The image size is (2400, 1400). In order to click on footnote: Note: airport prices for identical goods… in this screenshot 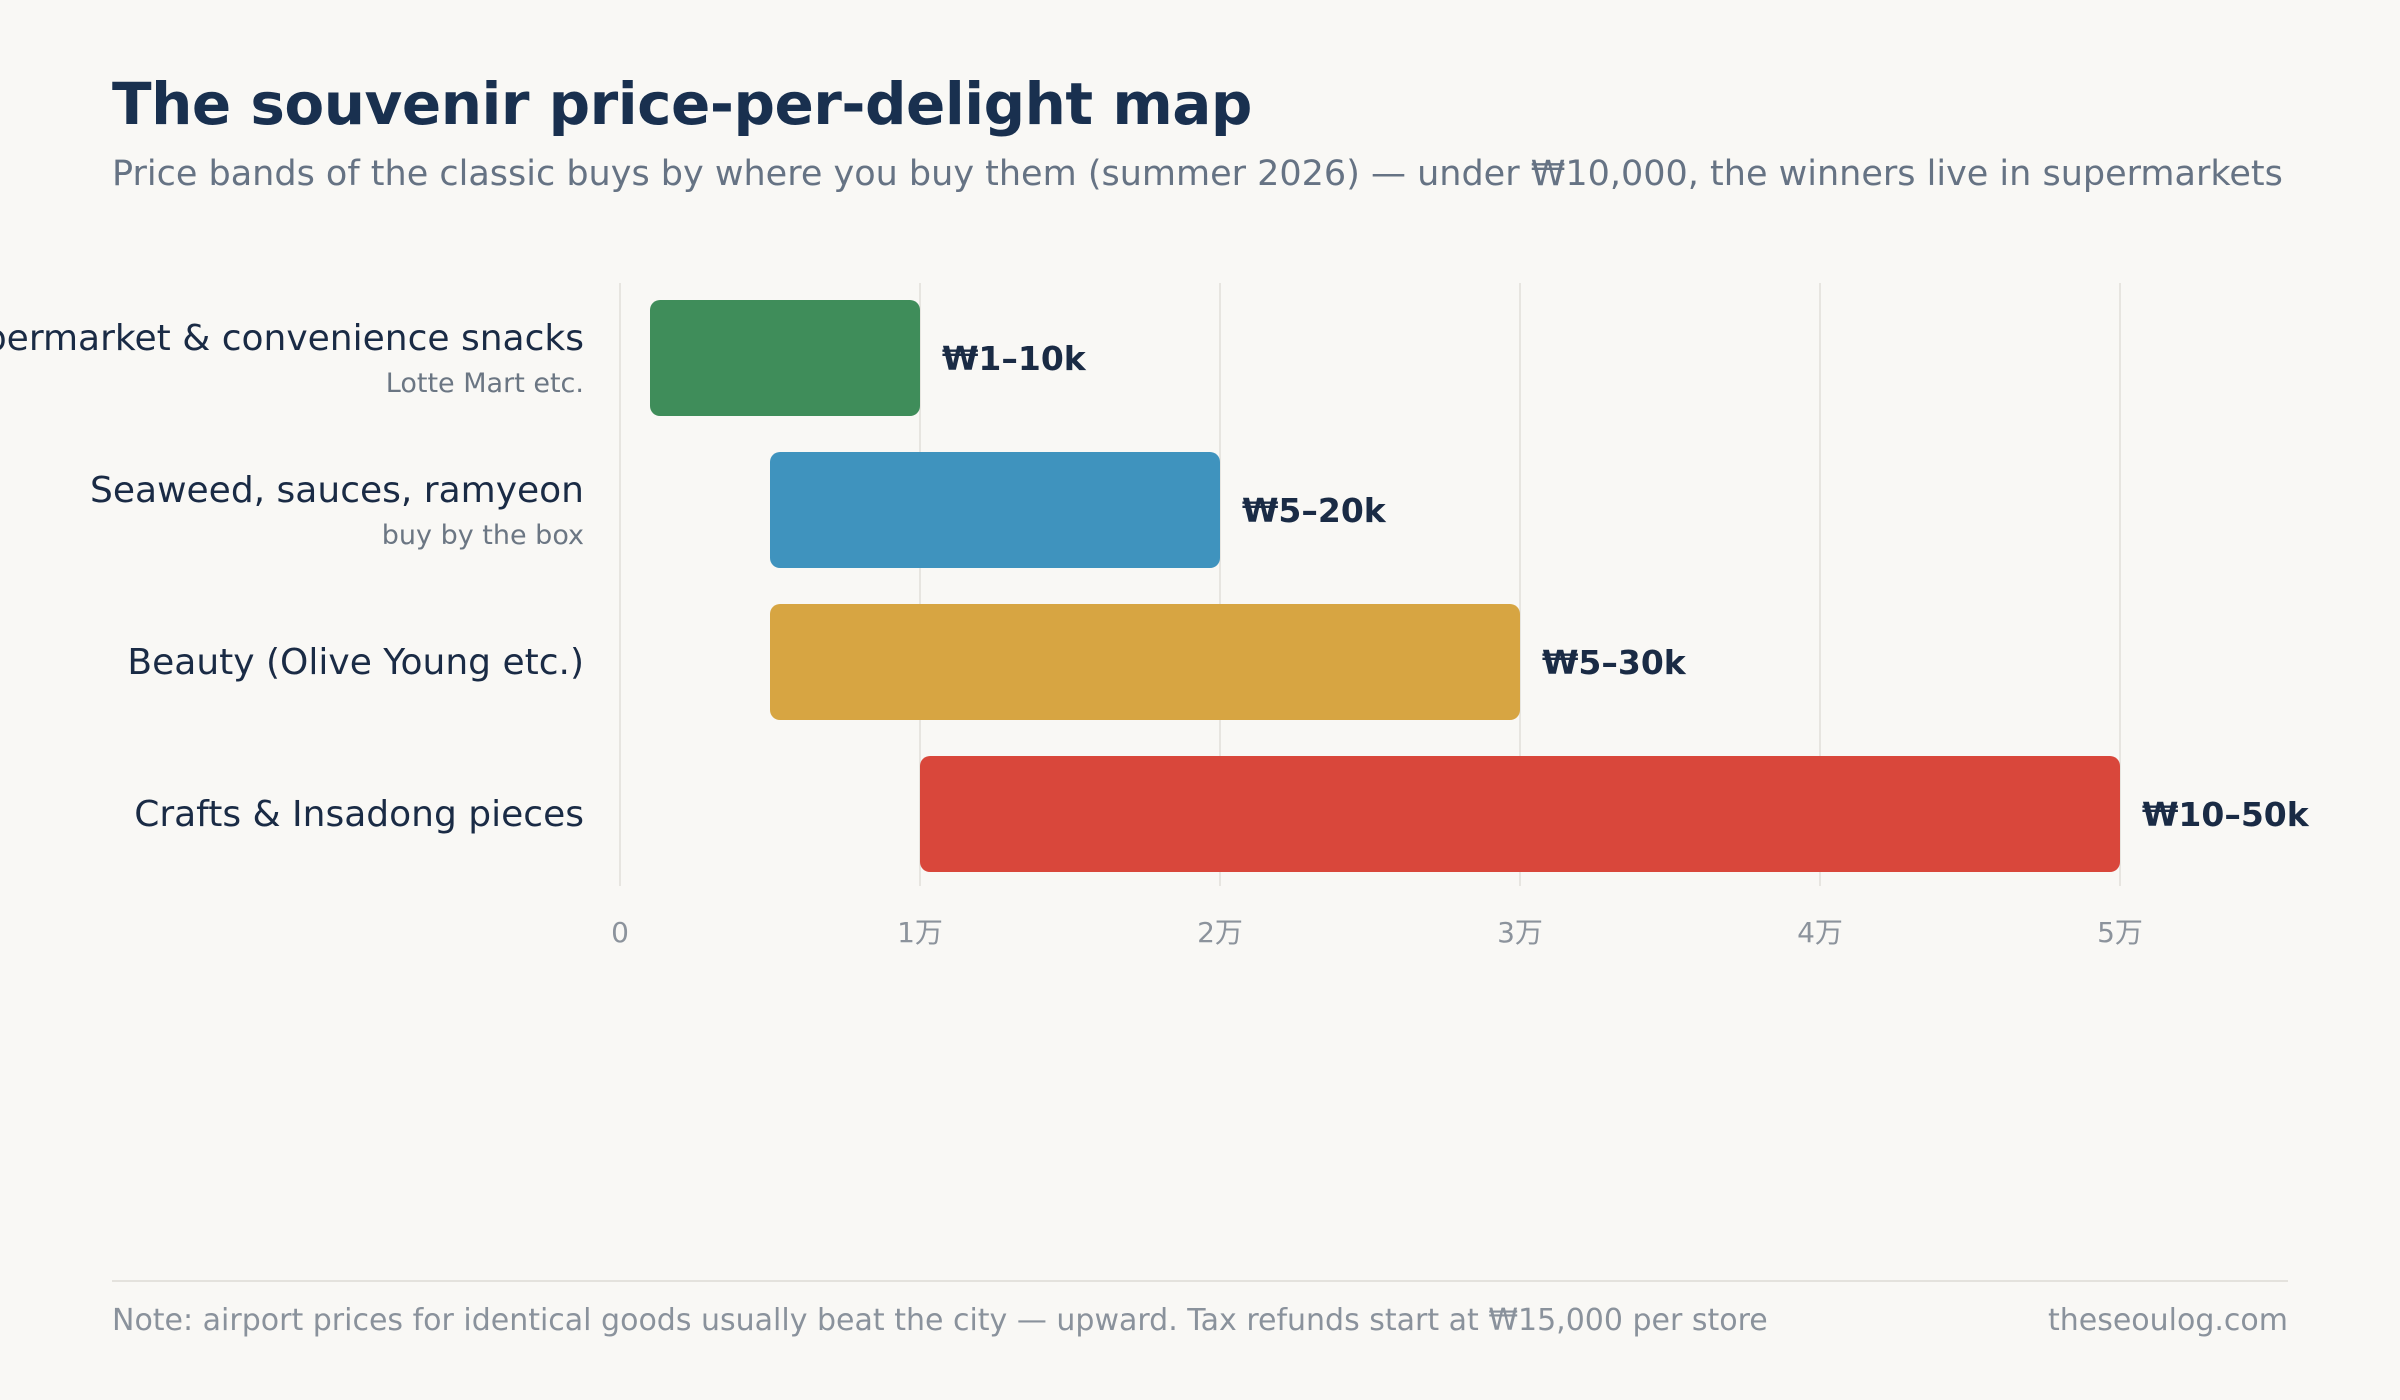, I will do `click(940, 1320)`.